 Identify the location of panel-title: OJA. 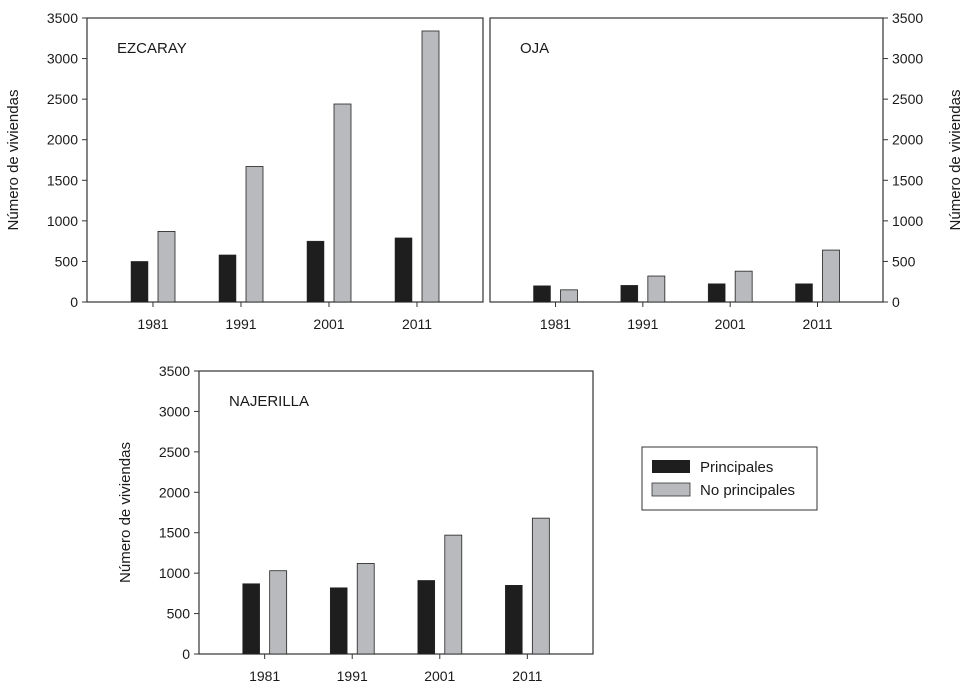
(534, 48).